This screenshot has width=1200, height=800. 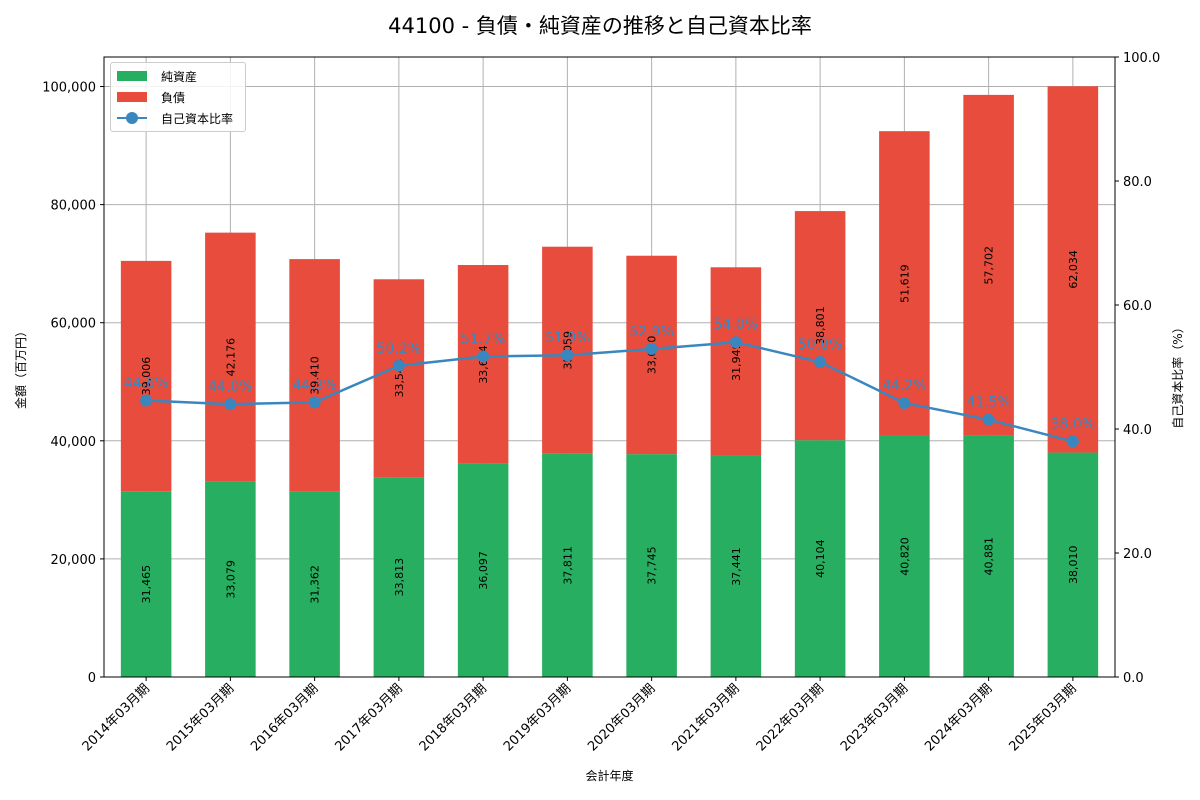 I want to click on equity-ratio-label: 51.9%, so click(x=567, y=338).